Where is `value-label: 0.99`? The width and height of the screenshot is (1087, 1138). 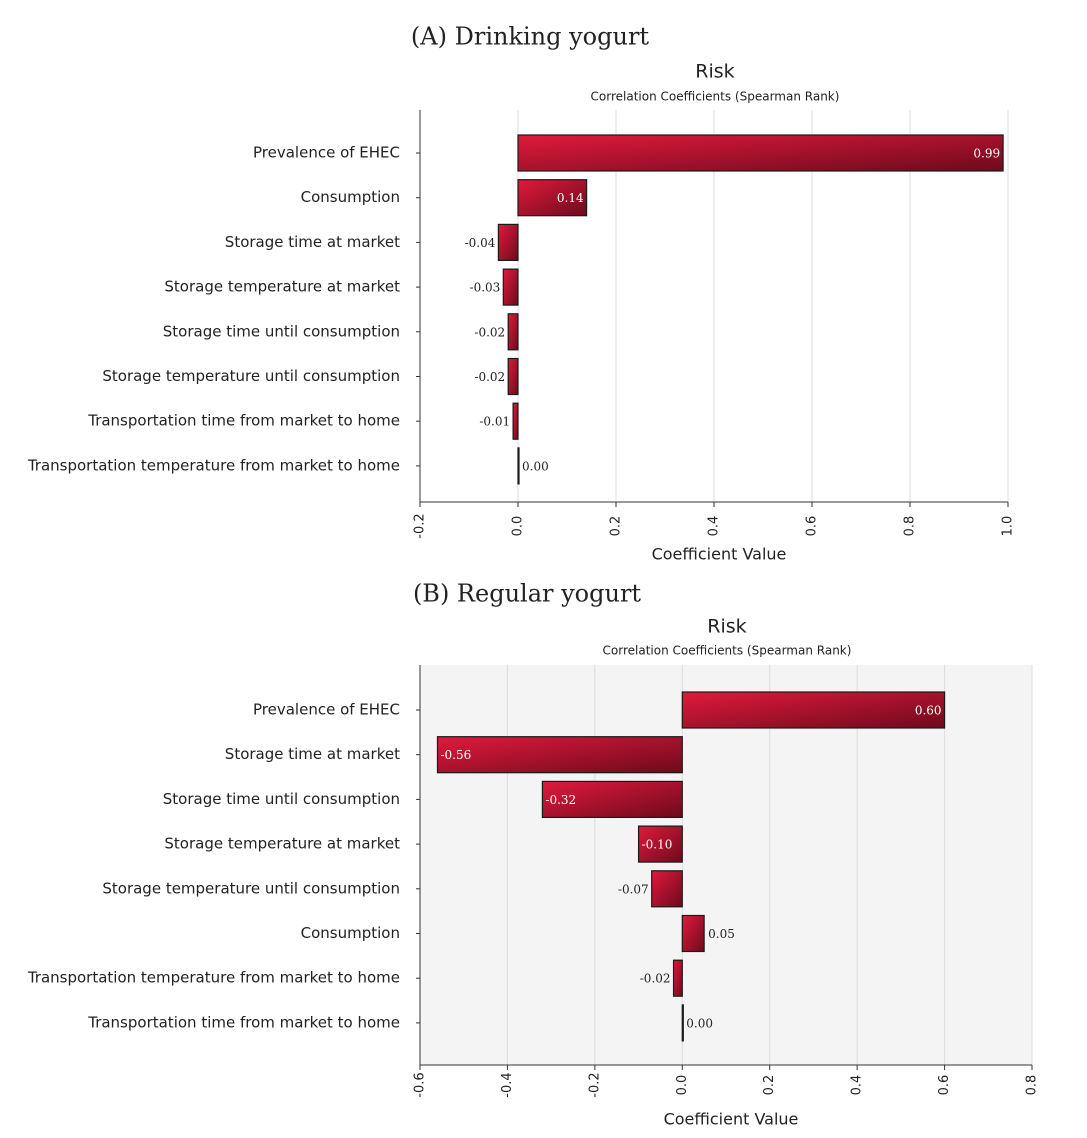
value-label: 0.99 is located at coordinates (986, 154).